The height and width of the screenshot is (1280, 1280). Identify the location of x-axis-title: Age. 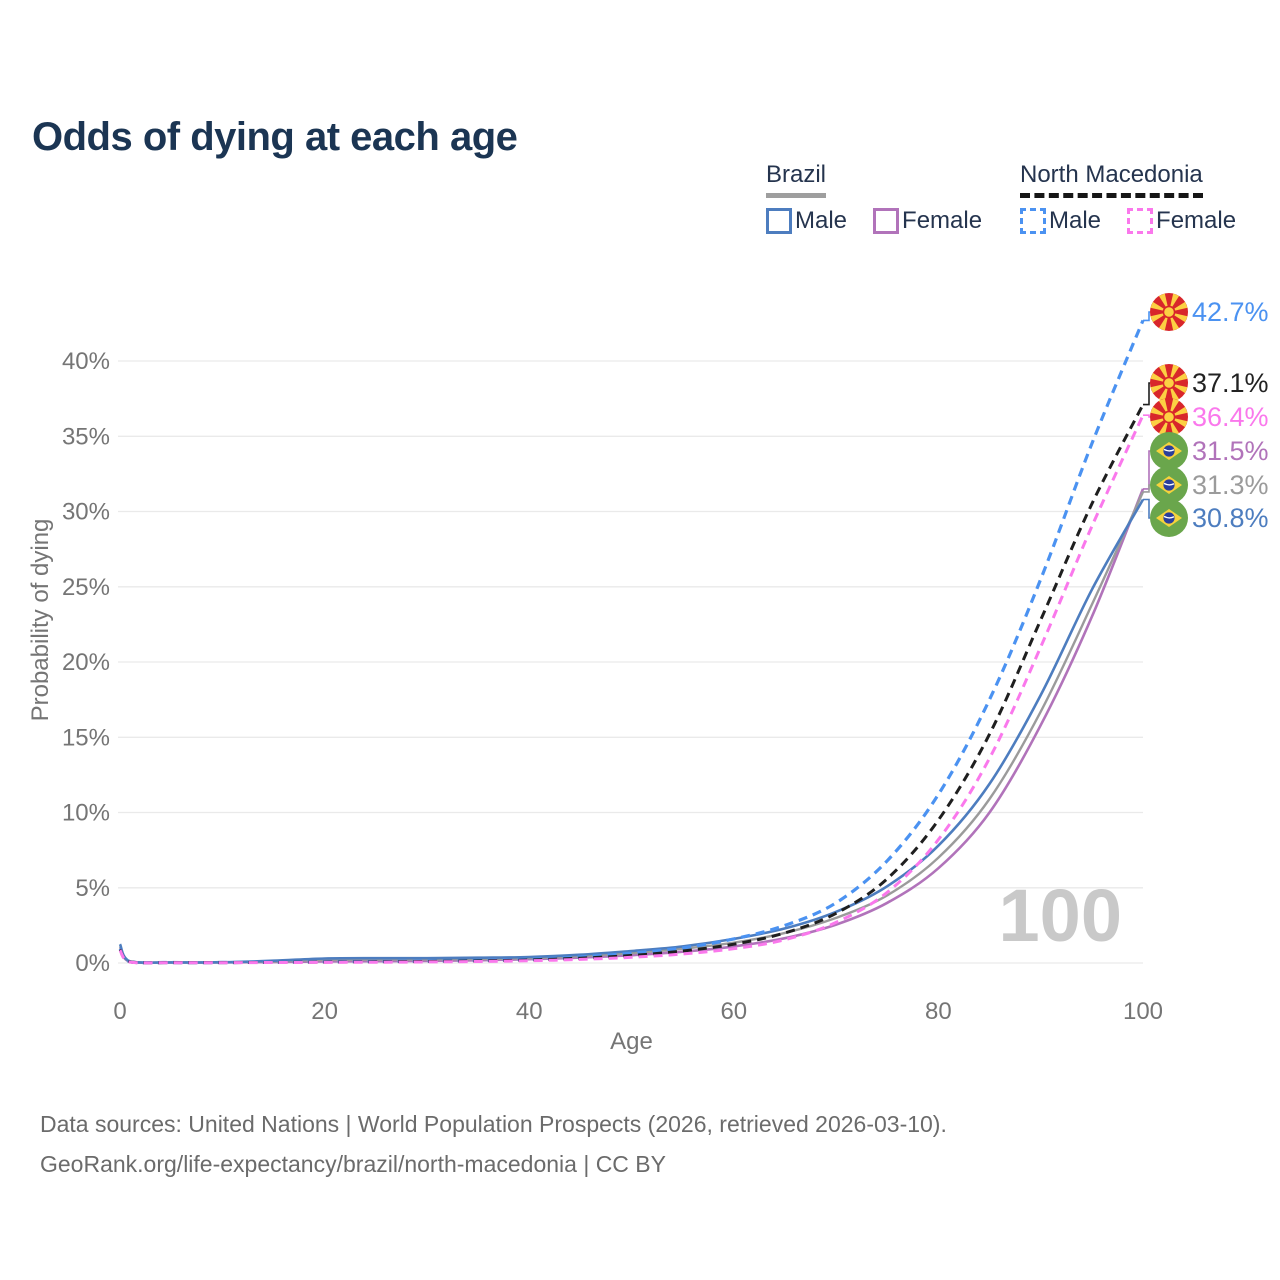
(631, 1041).